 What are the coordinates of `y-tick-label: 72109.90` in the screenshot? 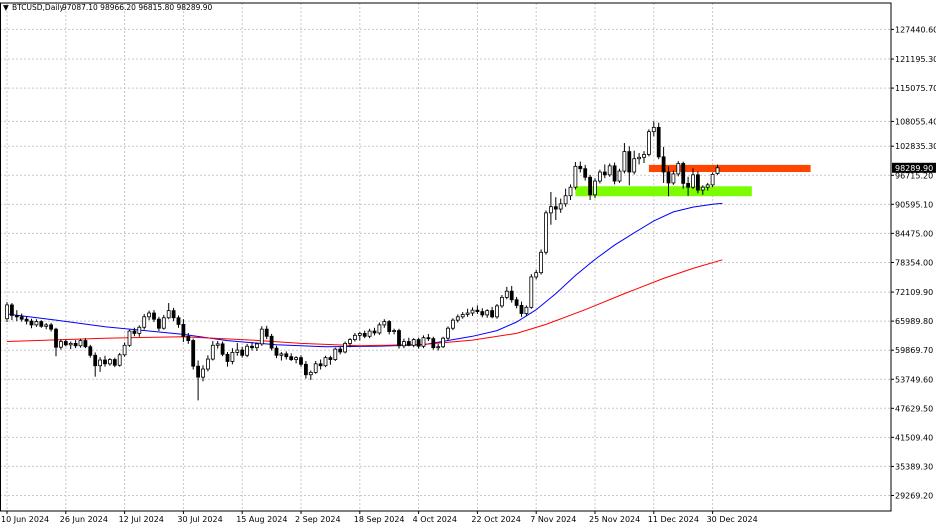 It's located at (914, 292).